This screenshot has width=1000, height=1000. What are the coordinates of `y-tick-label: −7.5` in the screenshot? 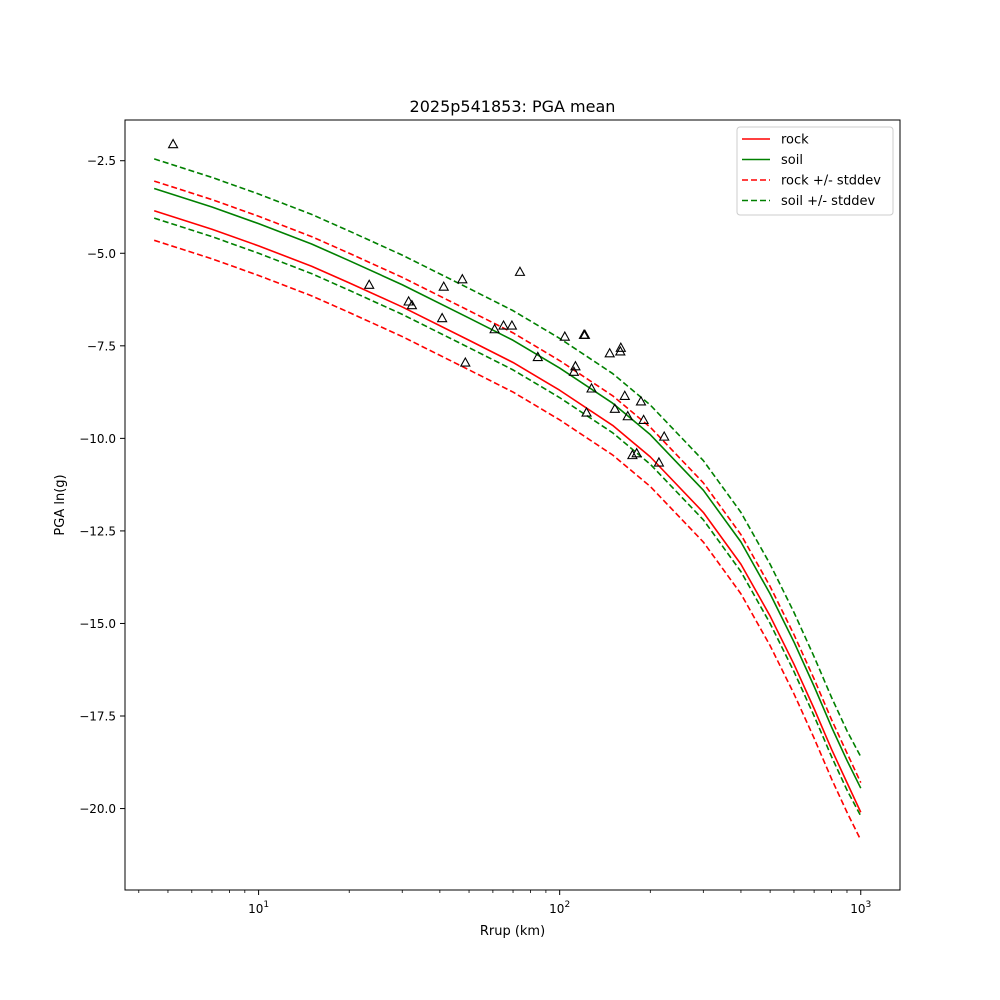 It's located at (101, 346).